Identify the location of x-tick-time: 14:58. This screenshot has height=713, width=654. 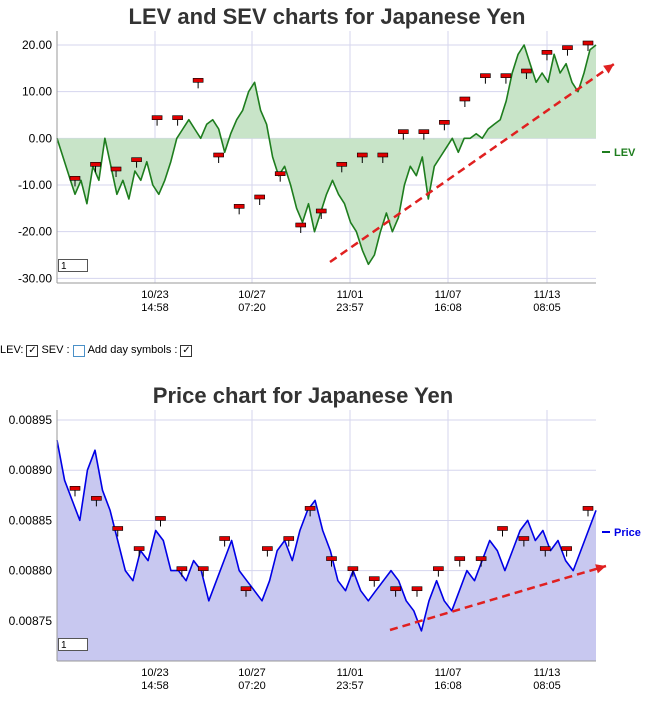
(155, 308).